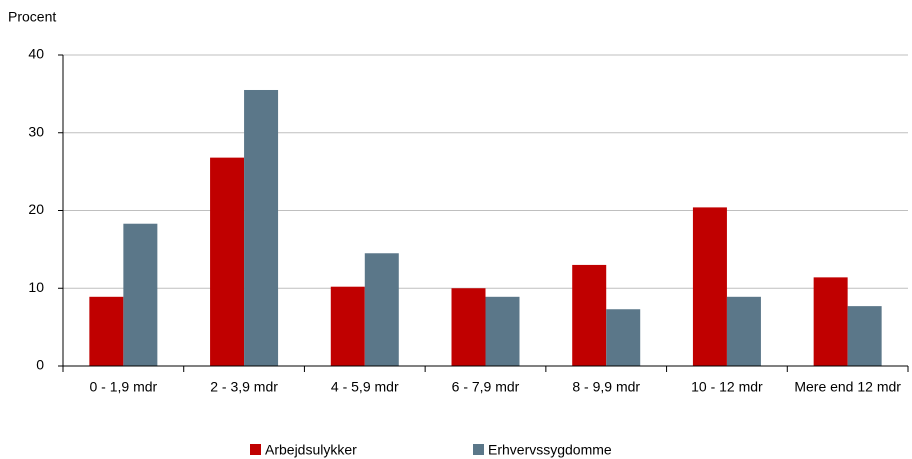 The height and width of the screenshot is (459, 912). Describe the element at coordinates (36, 209) in the screenshot. I see `y-tick-label: 20` at that location.